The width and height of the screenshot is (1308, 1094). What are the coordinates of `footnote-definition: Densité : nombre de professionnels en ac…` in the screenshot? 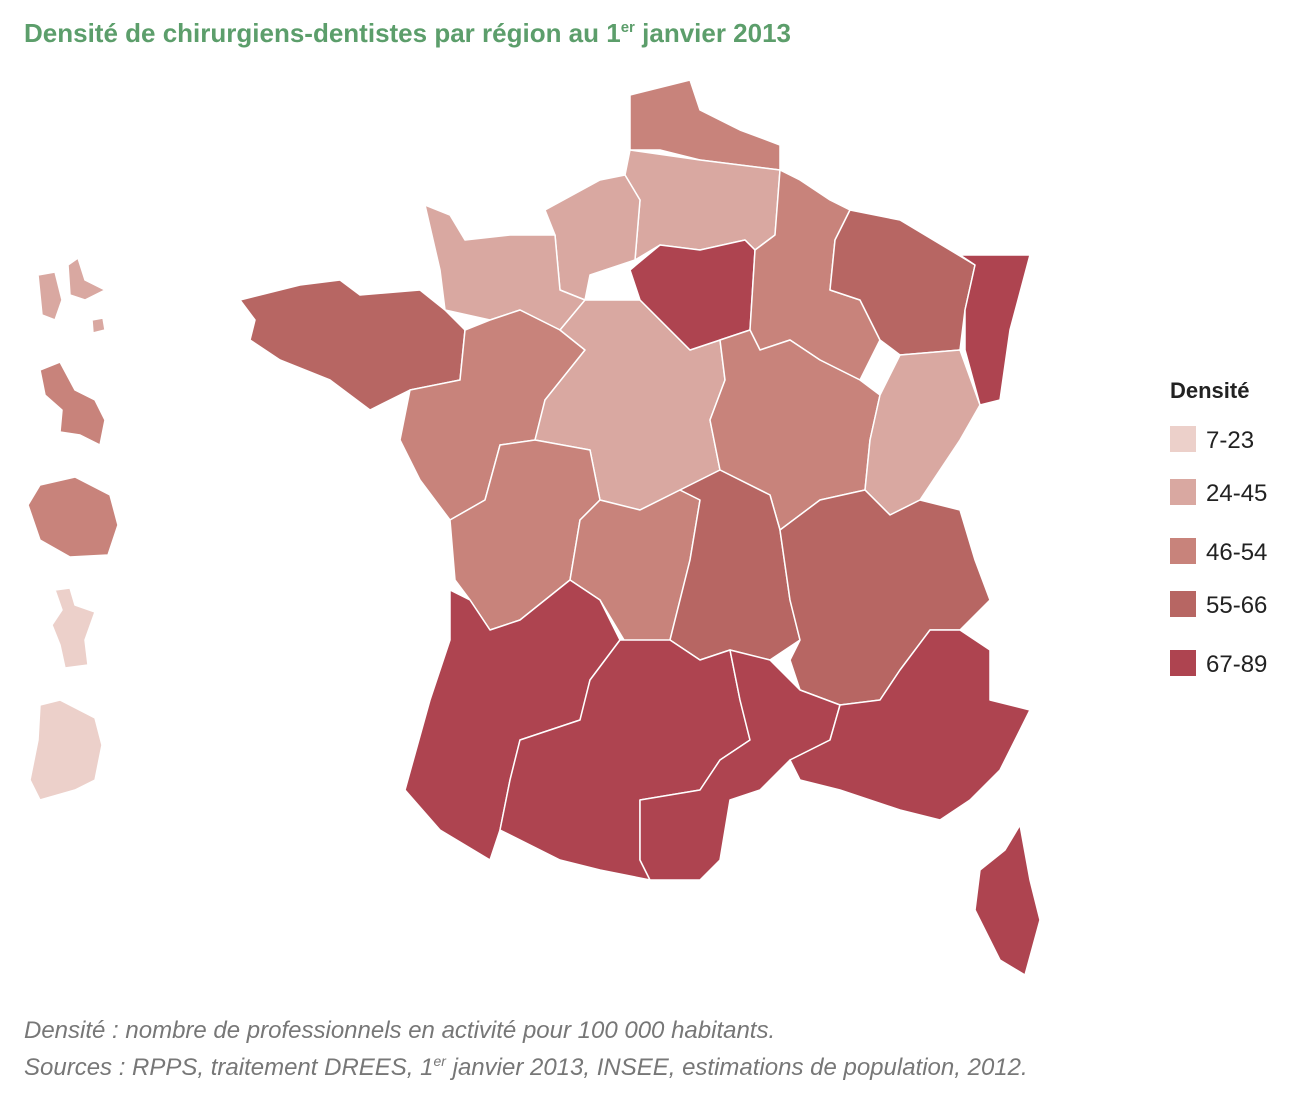 It's located at (399, 1030).